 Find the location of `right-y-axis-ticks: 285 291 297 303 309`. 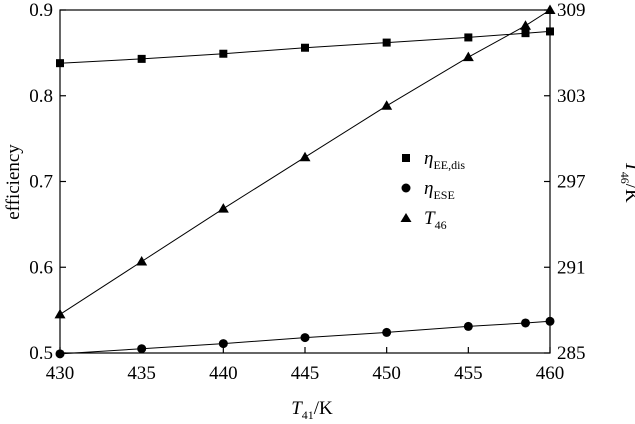

right-y-axis-ticks: 285 291 297 303 309 is located at coordinates (565, 182).